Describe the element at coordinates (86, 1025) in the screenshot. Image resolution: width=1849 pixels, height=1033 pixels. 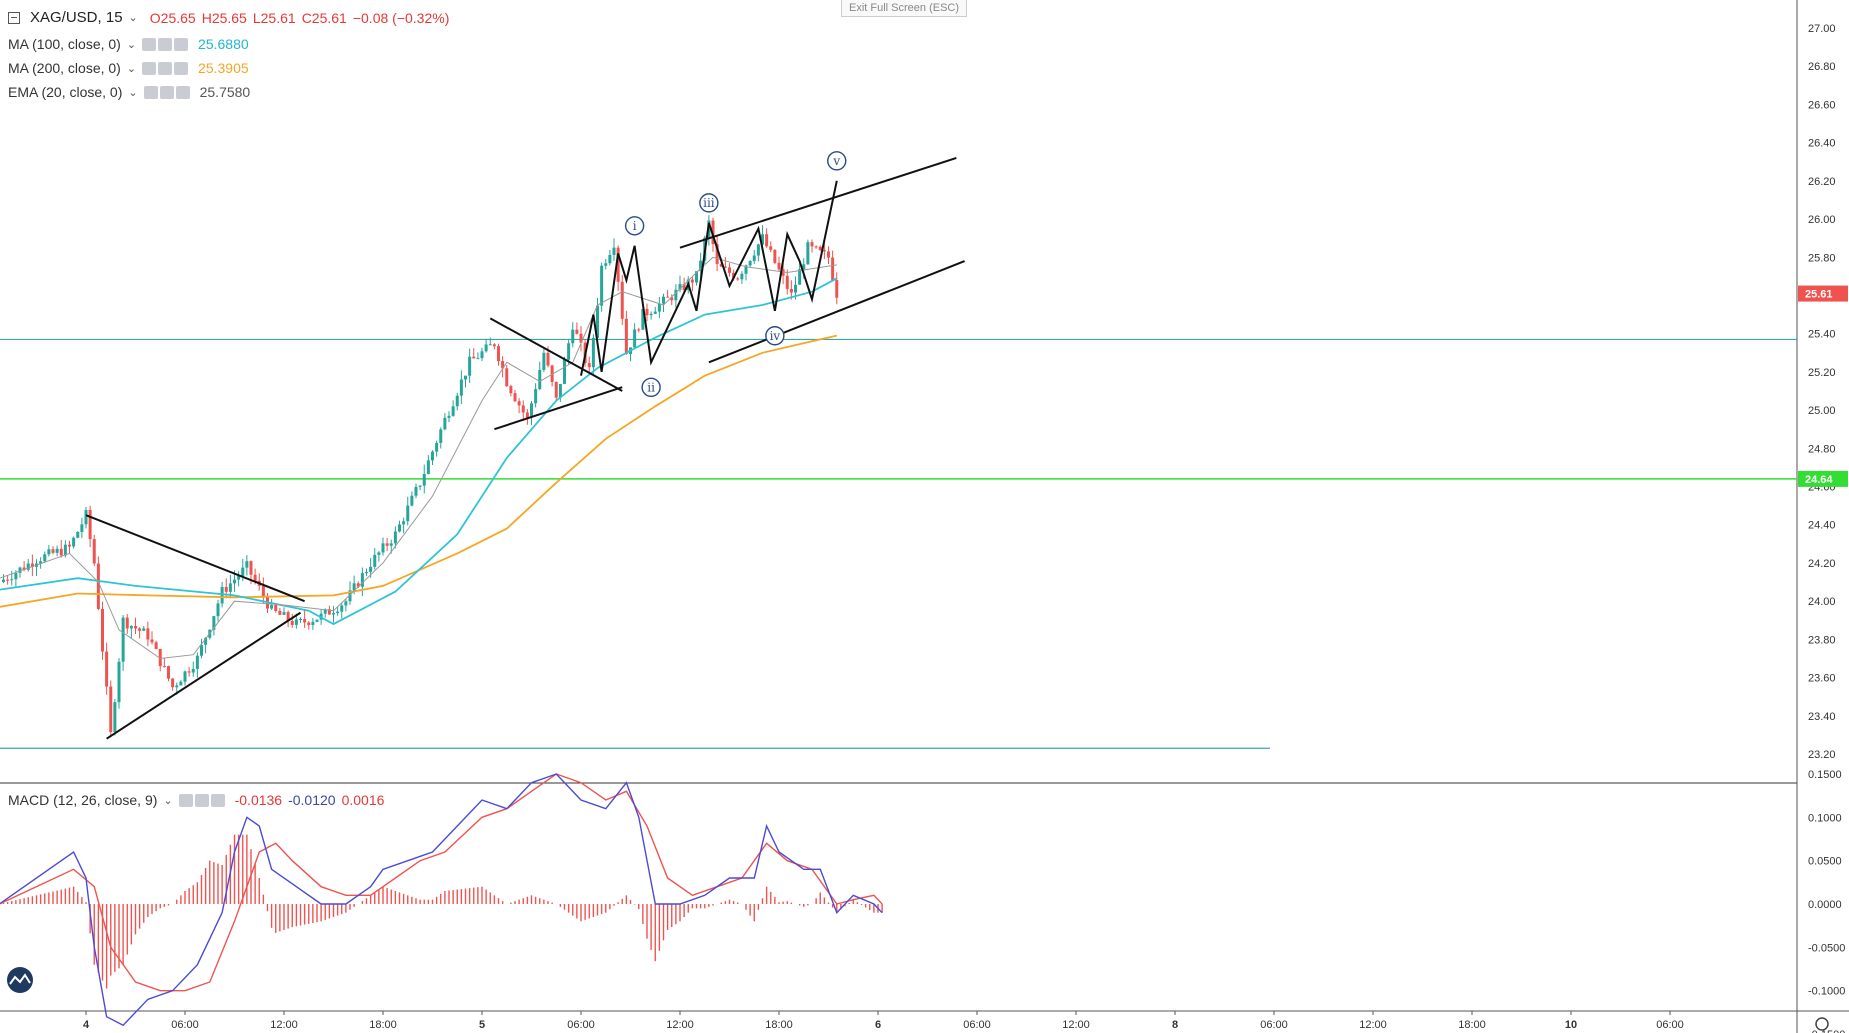
I see `time-tick-label: 4` at that location.